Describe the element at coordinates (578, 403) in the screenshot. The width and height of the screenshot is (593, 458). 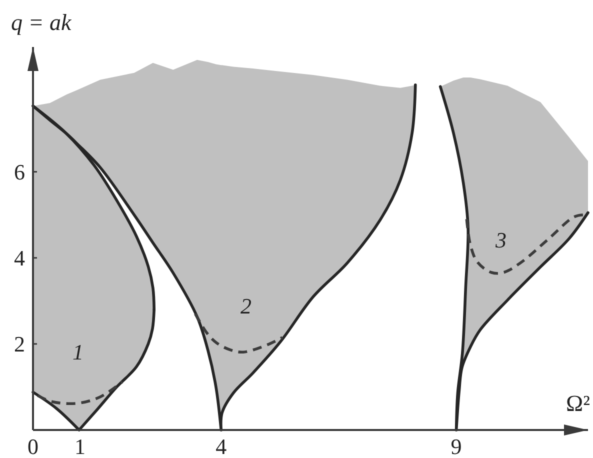
I see `x-axis-title: Ω²` at that location.